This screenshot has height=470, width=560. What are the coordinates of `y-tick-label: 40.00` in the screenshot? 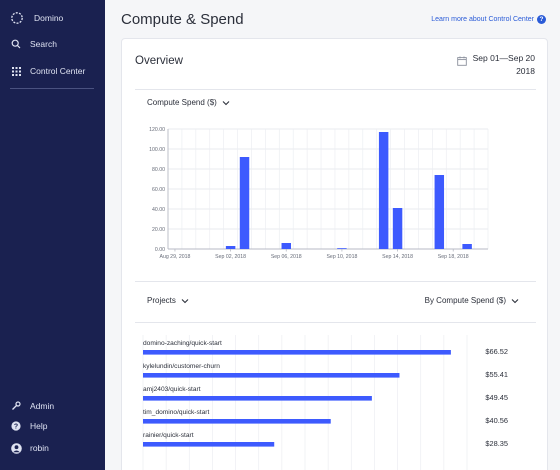 It's located at (158, 210).